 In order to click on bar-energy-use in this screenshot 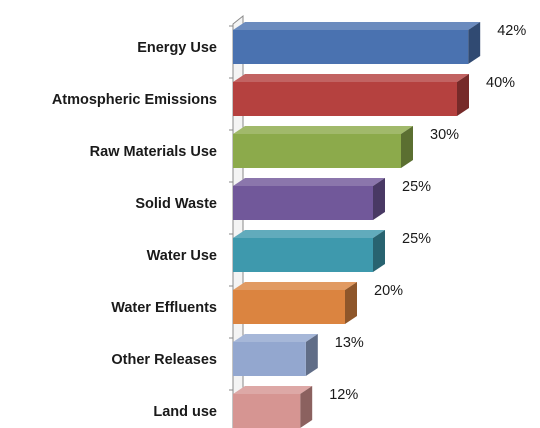, I will do `click(357, 43)`.